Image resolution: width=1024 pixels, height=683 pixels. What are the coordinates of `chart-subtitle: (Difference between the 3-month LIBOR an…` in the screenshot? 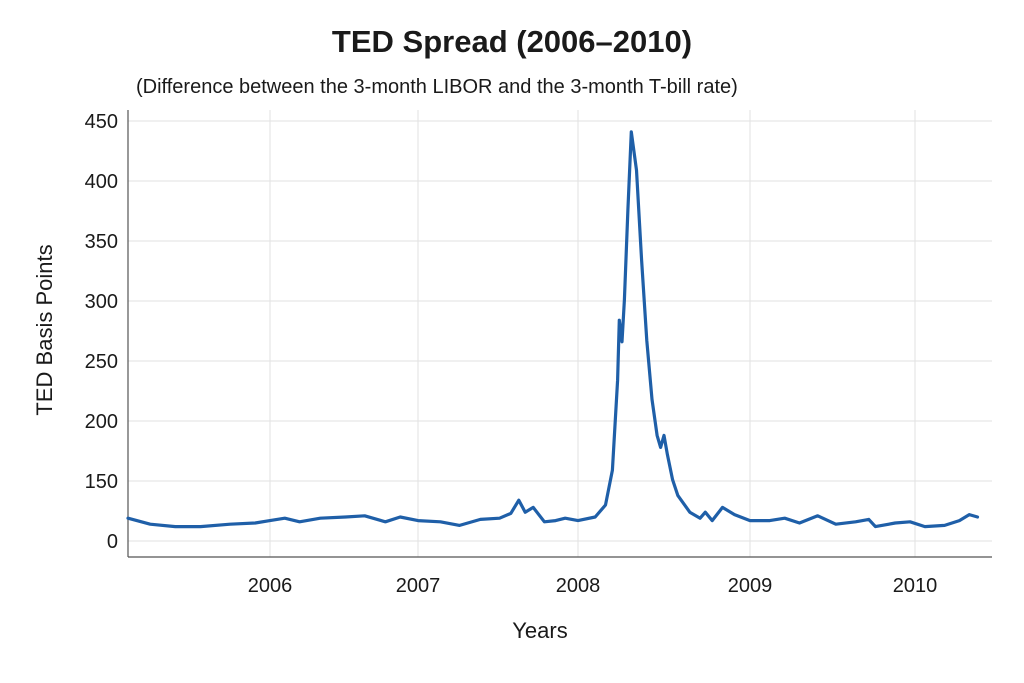 It's located at (437, 87).